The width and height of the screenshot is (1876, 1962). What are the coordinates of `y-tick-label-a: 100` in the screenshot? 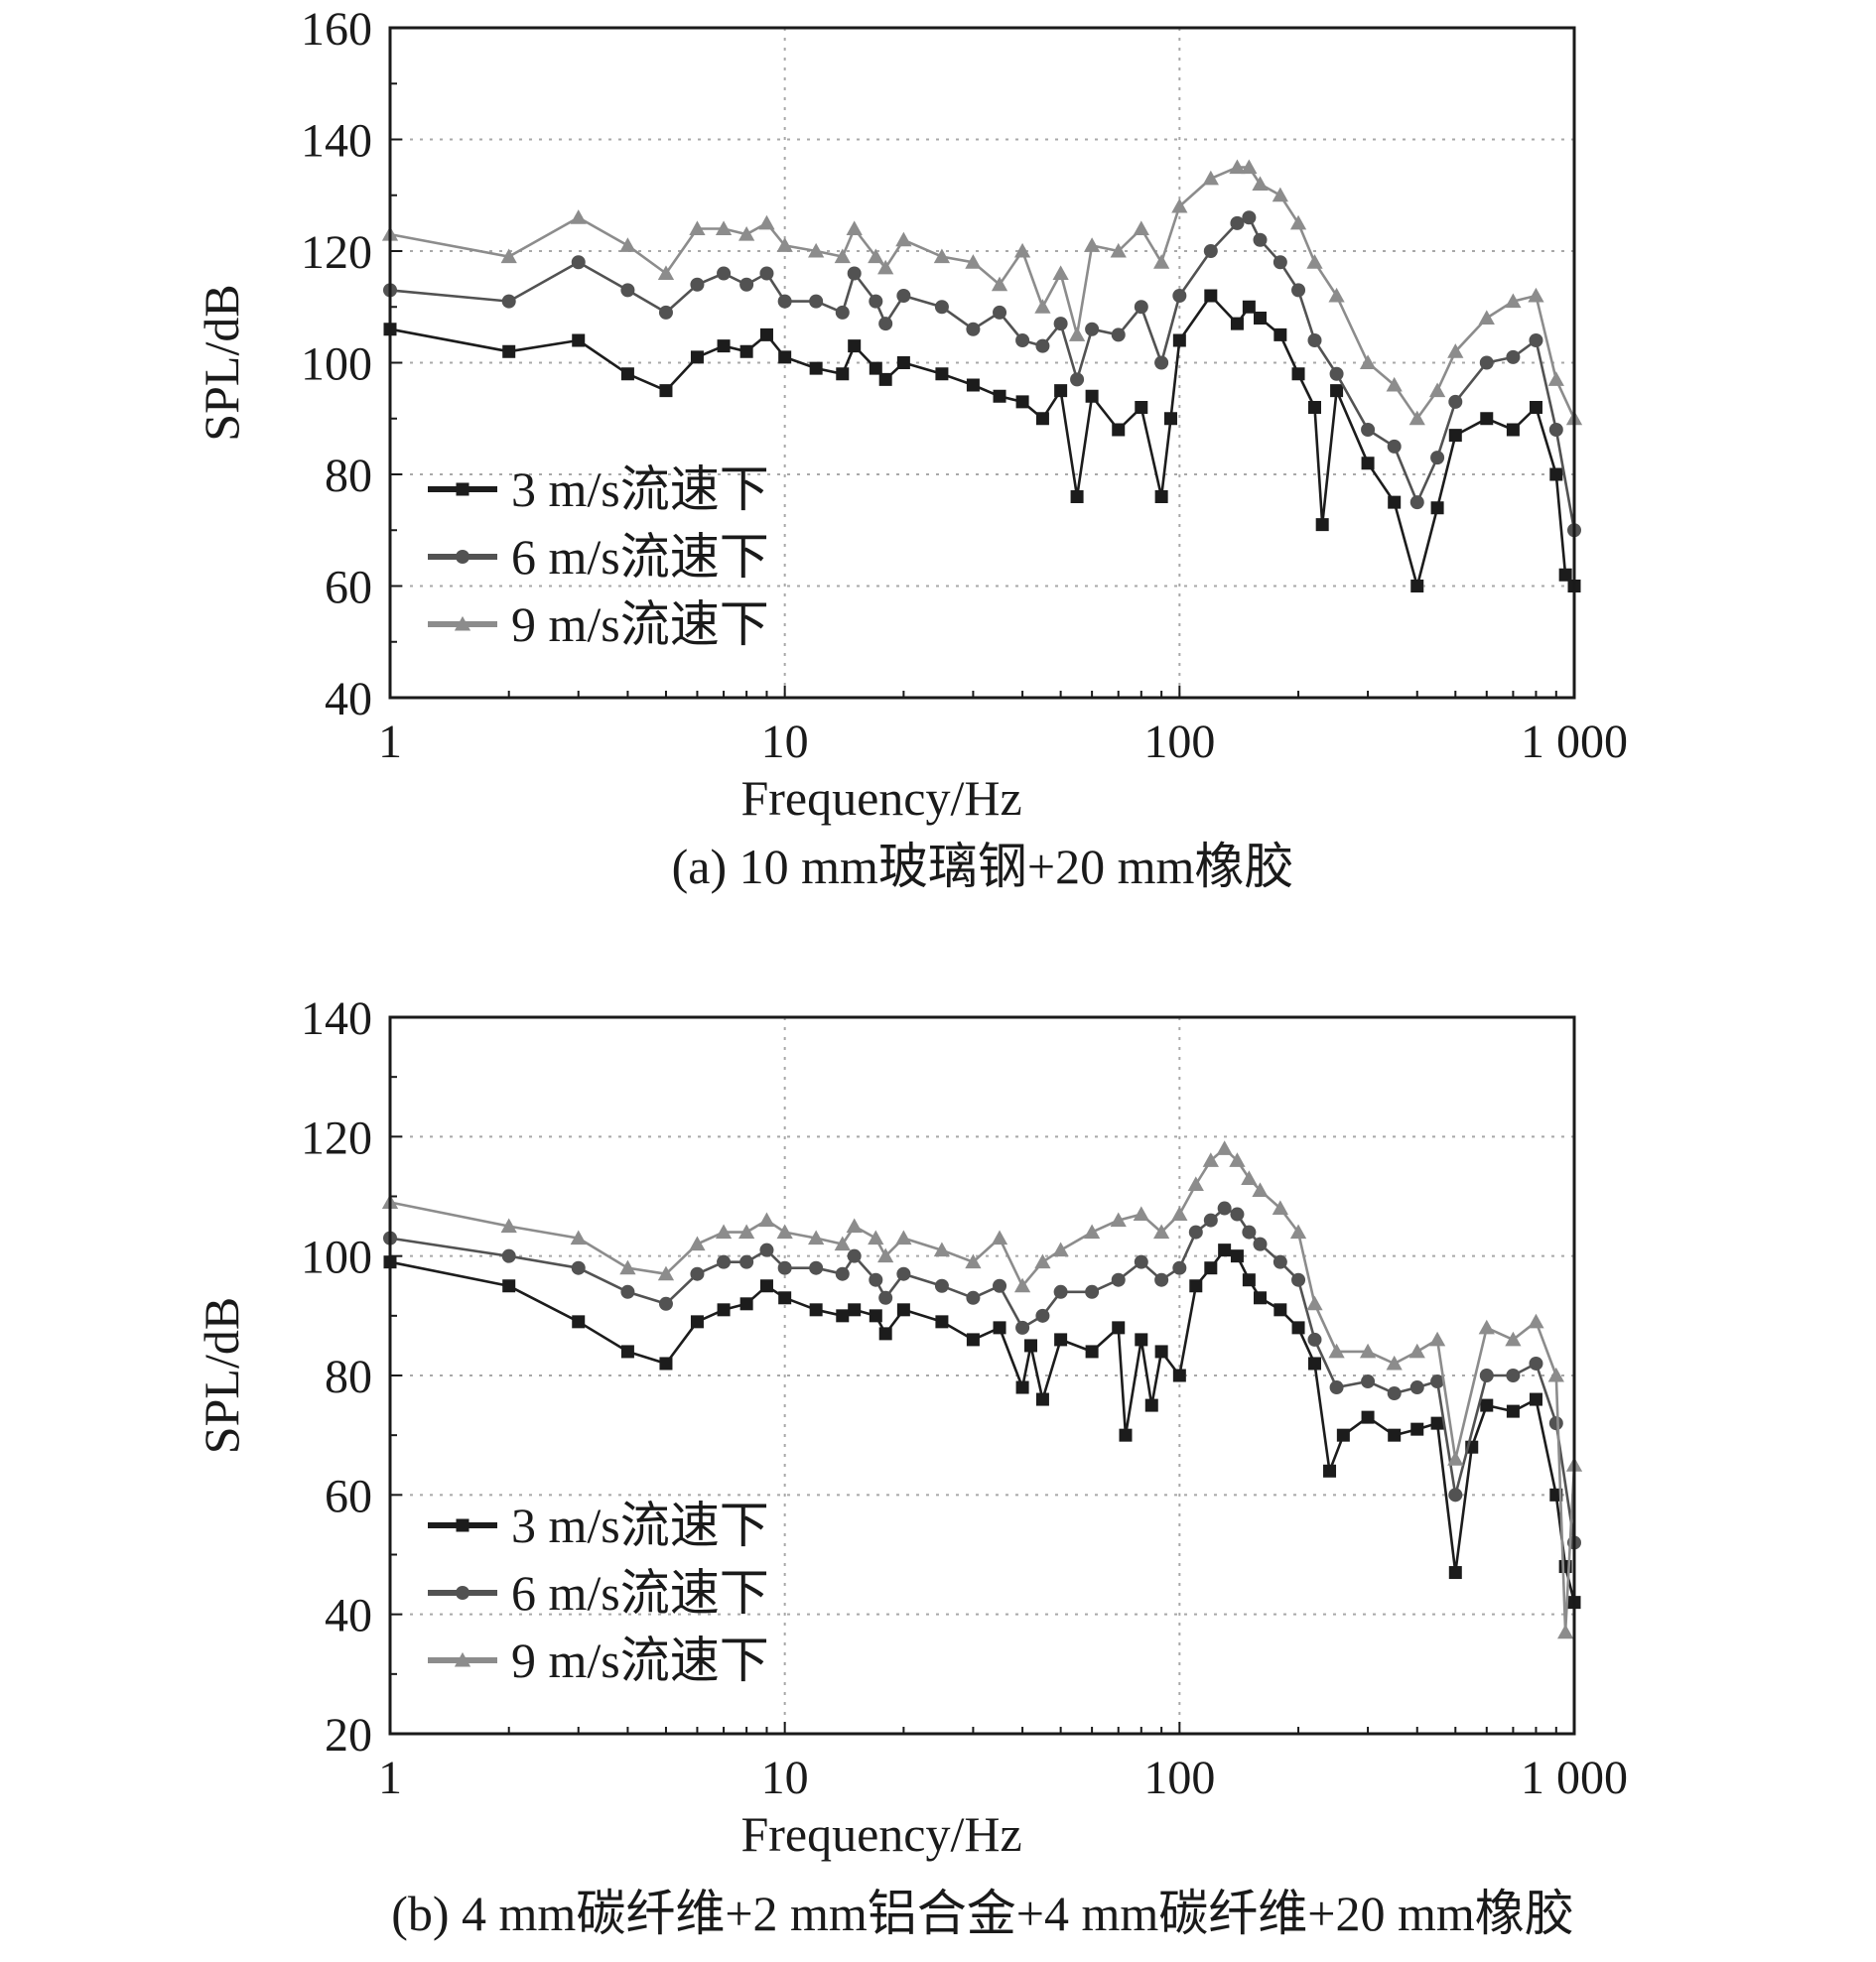 It's located at (336, 364).